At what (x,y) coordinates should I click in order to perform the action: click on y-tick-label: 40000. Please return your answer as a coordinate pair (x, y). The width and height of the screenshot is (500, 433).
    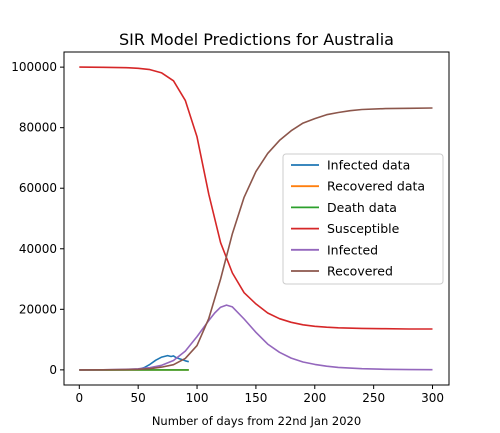
    Looking at the image, I should click on (38, 249).